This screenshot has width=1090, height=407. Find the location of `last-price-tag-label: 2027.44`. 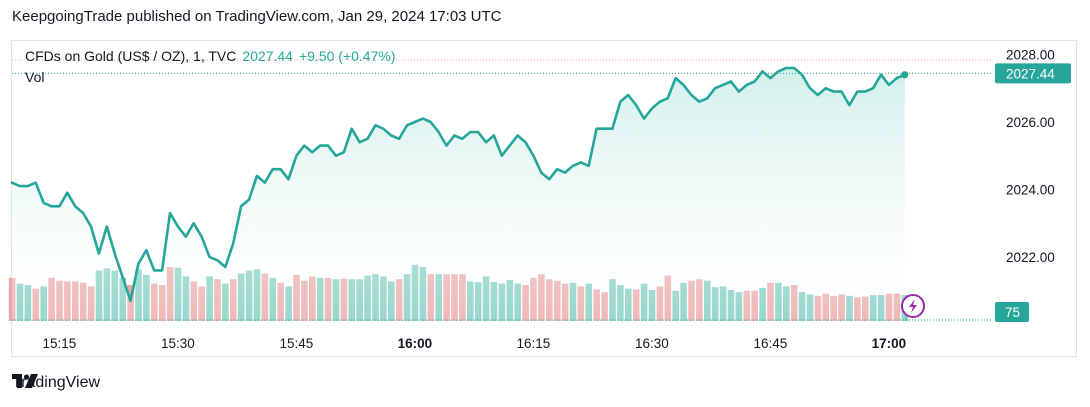

last-price-tag-label: 2027.44 is located at coordinates (1030, 73).